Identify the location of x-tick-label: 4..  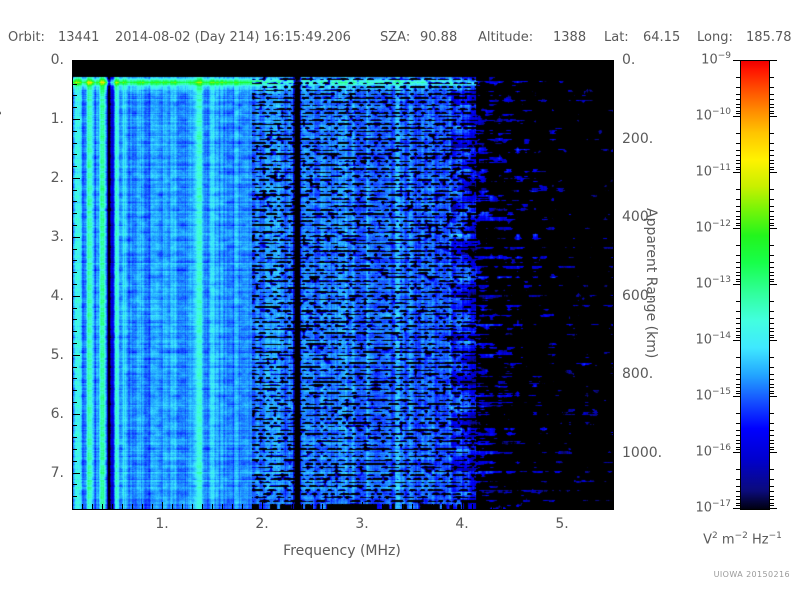
(462, 524).